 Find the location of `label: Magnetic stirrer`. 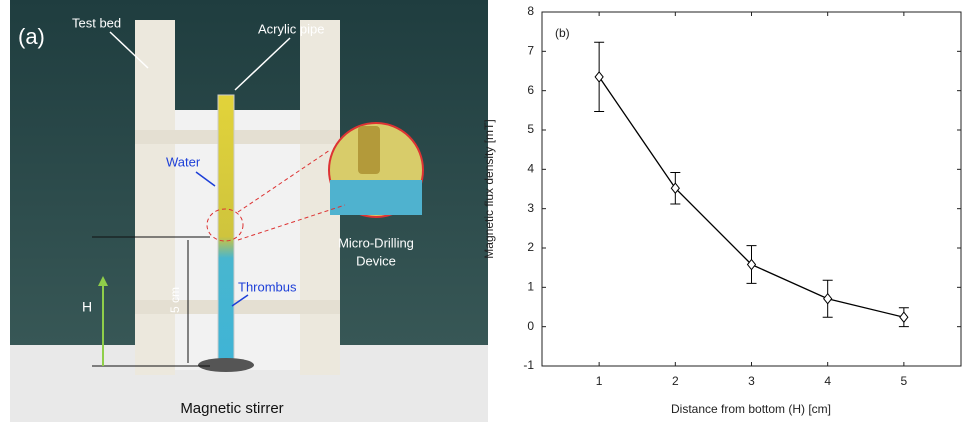

label: Magnetic stirrer is located at coordinates (231, 408).